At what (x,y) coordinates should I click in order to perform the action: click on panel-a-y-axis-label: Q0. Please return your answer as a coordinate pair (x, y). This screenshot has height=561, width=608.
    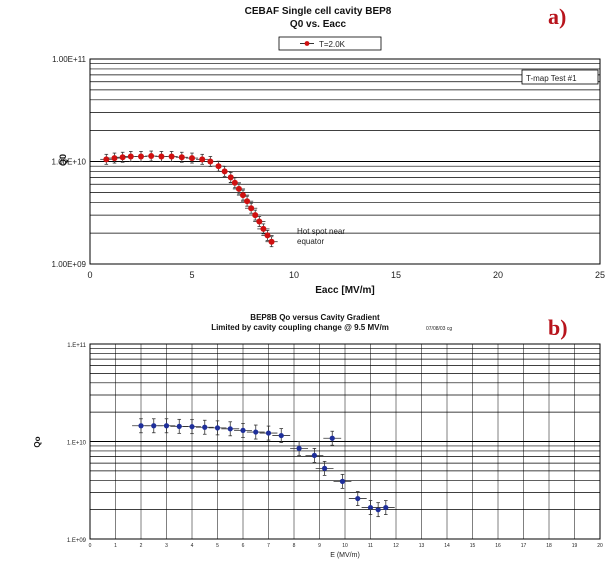
    Looking at the image, I should click on (63, 160).